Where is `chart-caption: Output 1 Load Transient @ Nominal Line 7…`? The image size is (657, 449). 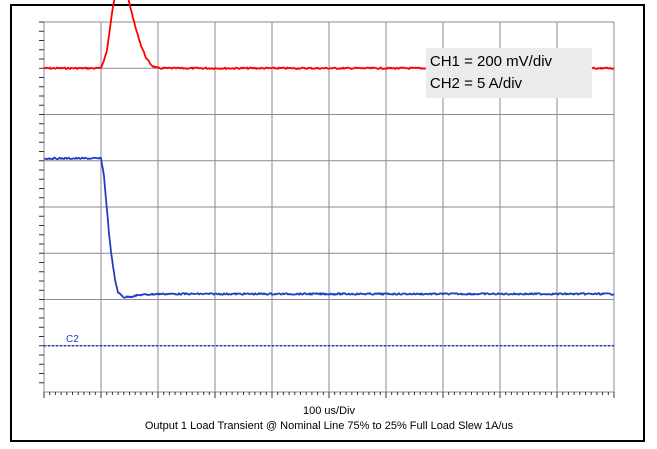
chart-caption: Output 1 Load Transient @ Nominal Line 7… is located at coordinates (329, 426).